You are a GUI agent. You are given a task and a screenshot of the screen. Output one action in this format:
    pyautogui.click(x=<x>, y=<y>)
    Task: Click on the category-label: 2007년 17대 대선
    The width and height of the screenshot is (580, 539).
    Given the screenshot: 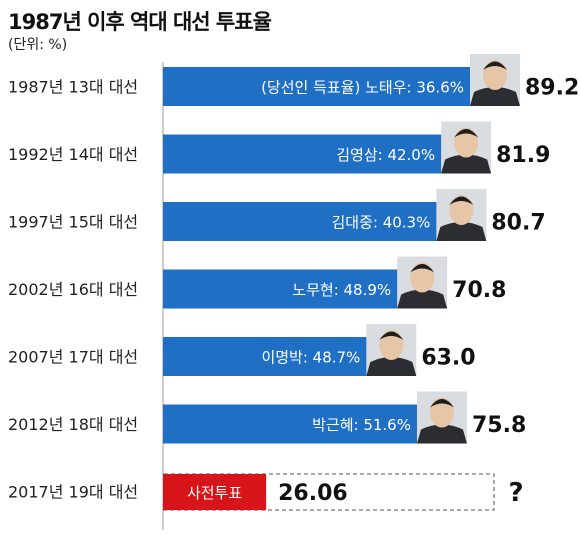 What is the action you would take?
    pyautogui.click(x=73, y=357)
    